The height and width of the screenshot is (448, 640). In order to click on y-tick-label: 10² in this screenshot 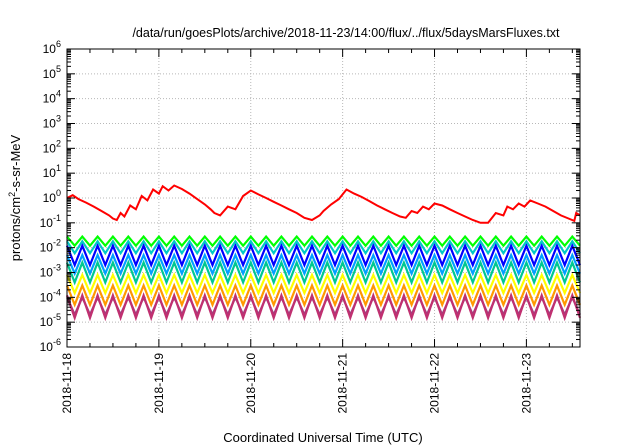, I will do `click(52, 146)`.